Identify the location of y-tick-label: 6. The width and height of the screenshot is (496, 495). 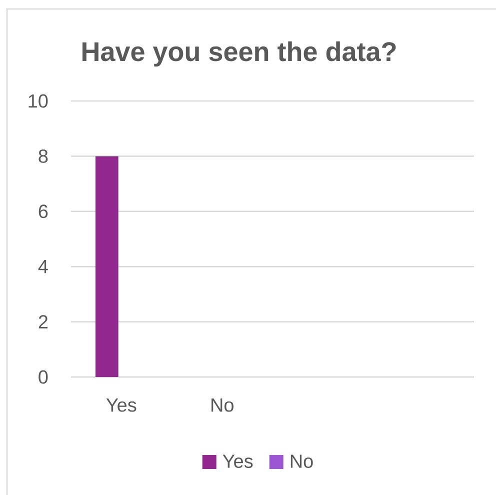
(43, 211).